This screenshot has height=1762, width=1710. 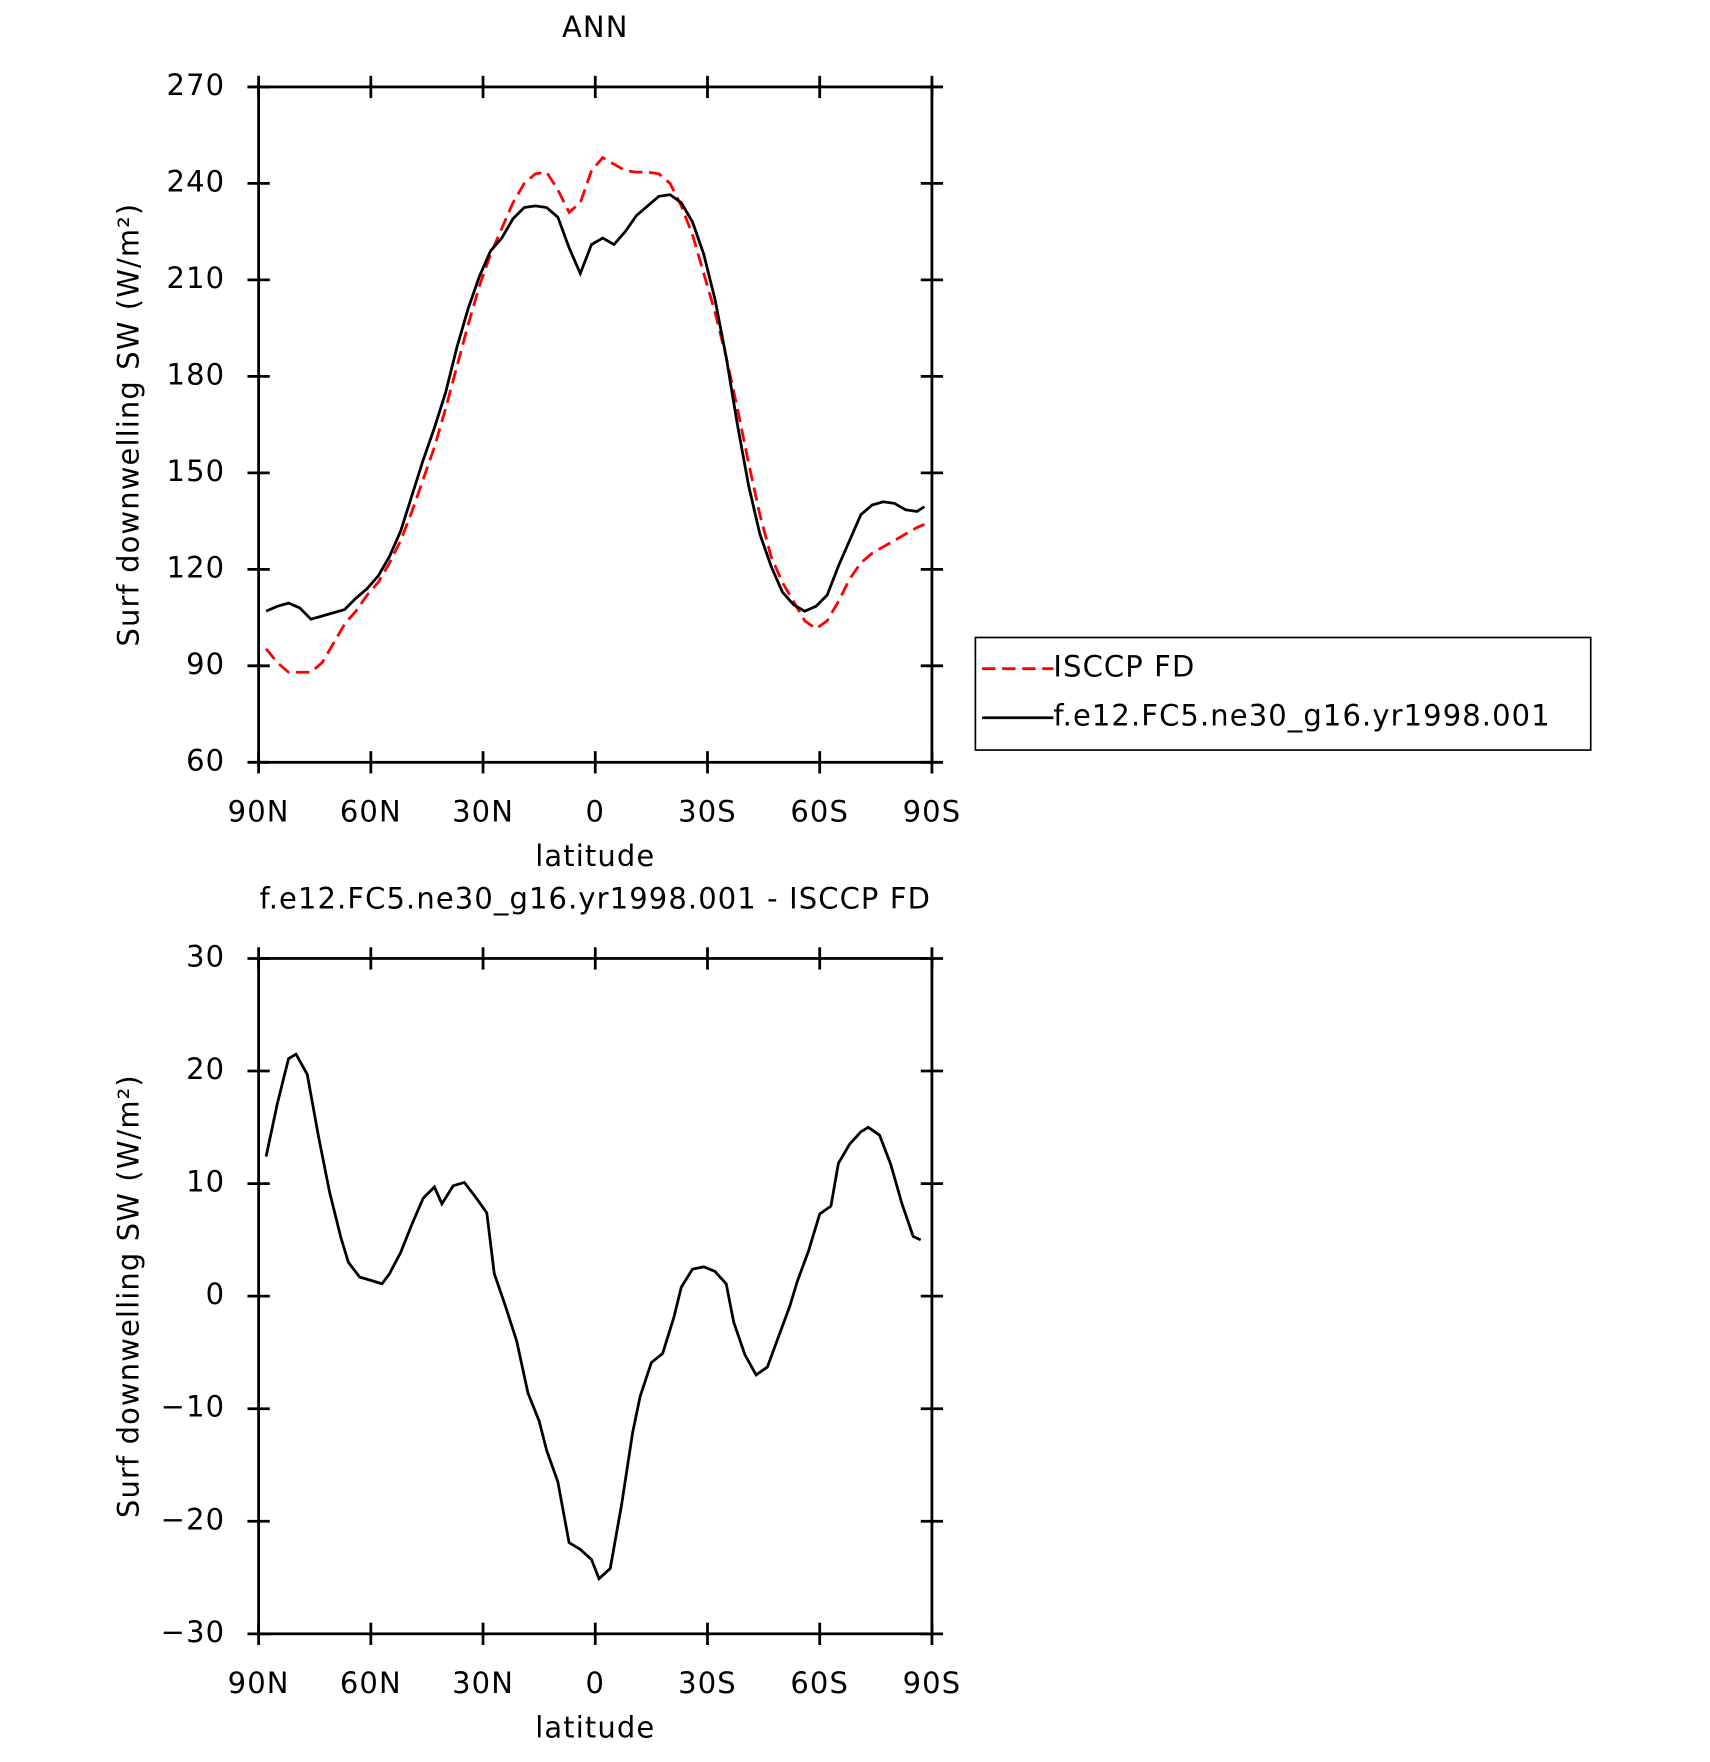 What do you see at coordinates (205, 664) in the screenshot?
I see `y-tick-label: 90` at bounding box center [205, 664].